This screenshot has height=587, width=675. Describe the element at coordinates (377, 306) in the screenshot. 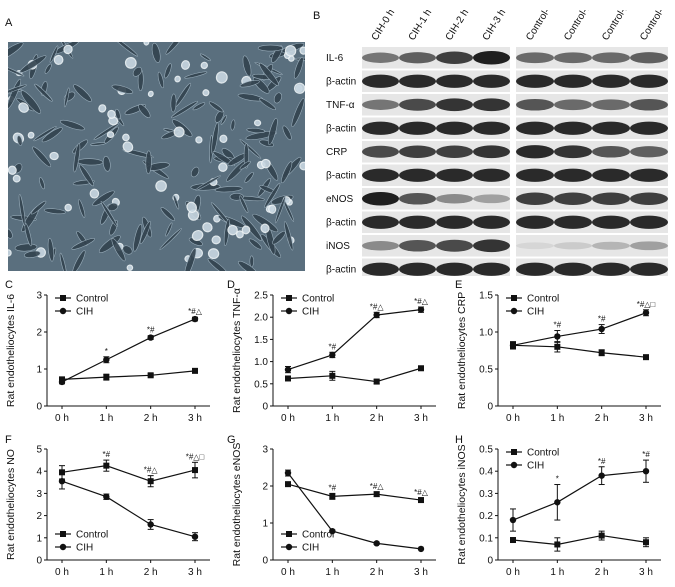

I see `significance-marker: *#△` at that location.